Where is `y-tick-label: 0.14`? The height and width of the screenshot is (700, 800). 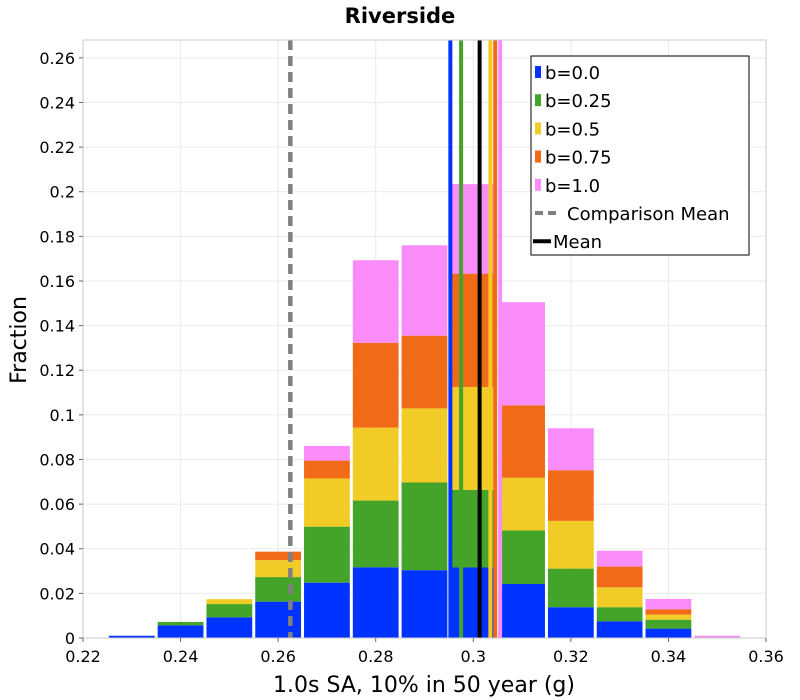
y-tick-label: 0.14 is located at coordinates (57, 326).